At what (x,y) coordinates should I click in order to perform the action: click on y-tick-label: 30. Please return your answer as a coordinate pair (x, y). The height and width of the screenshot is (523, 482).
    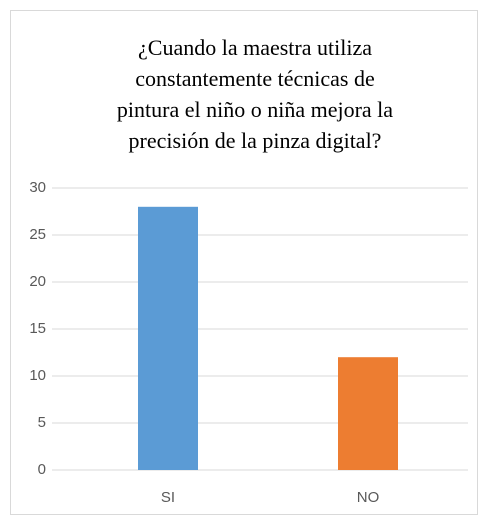
    Looking at the image, I should click on (37, 187).